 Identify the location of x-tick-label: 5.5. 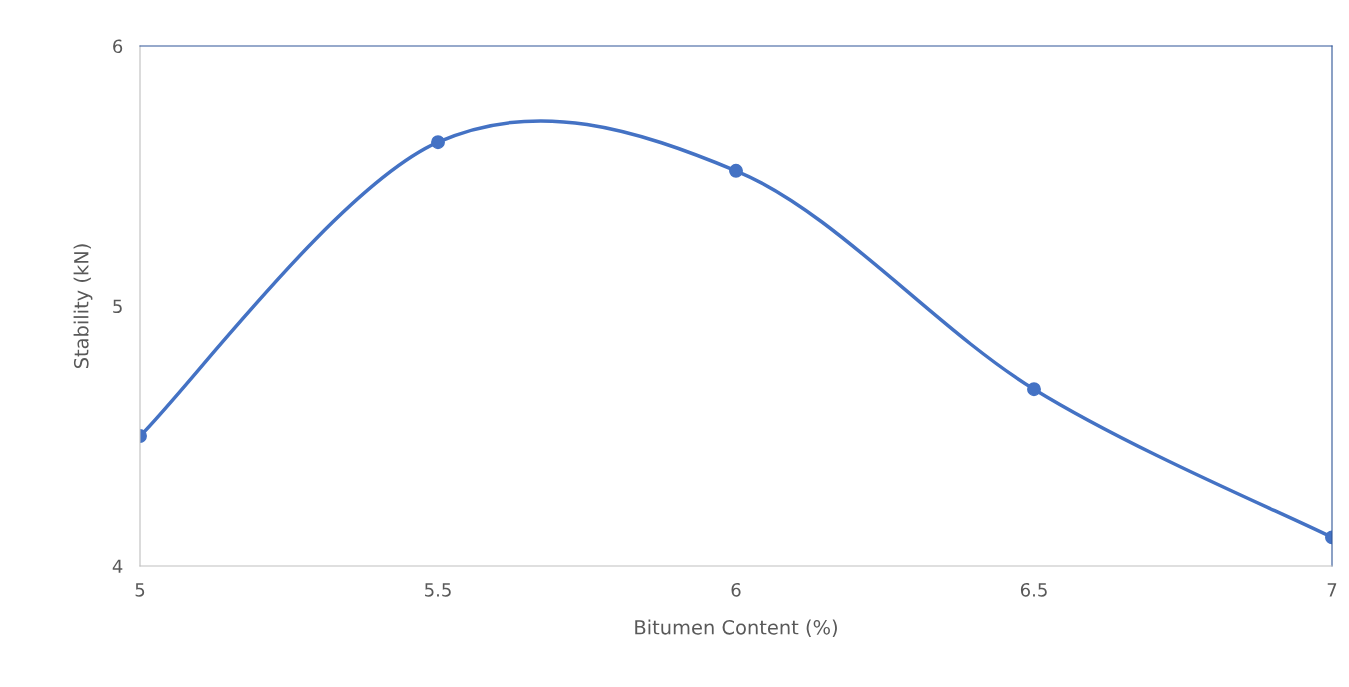
(438, 590).